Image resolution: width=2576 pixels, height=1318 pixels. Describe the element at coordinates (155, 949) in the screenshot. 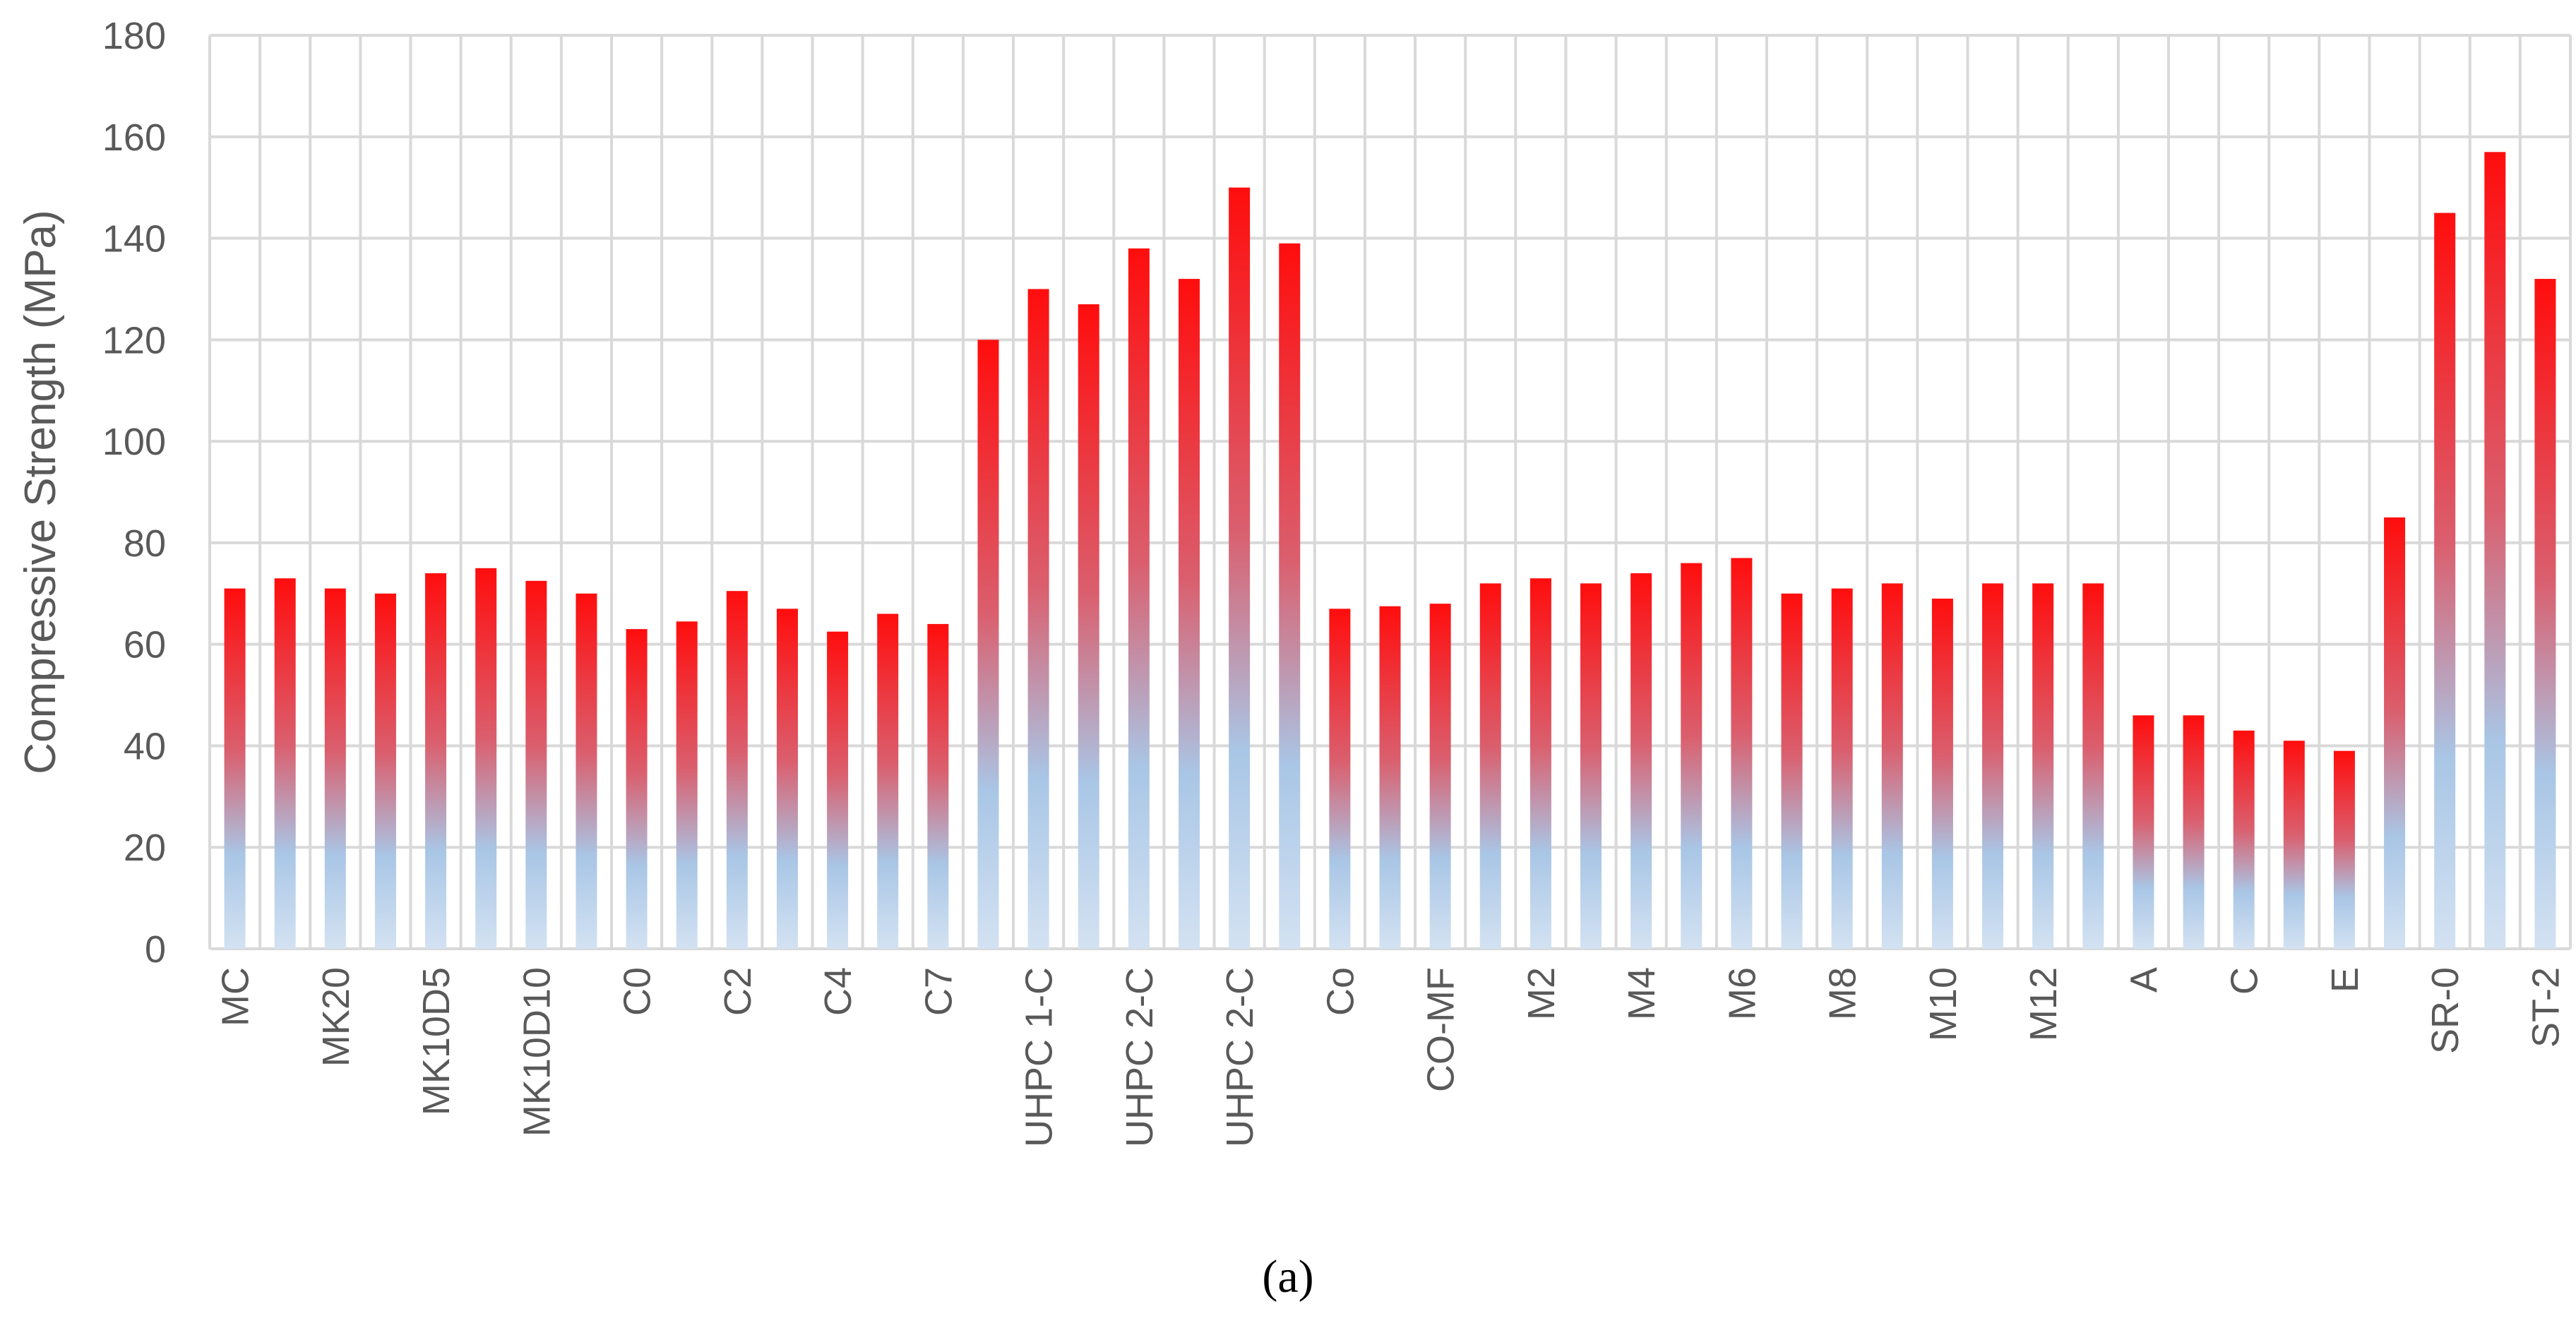

I see `y-tick-label: 0` at that location.